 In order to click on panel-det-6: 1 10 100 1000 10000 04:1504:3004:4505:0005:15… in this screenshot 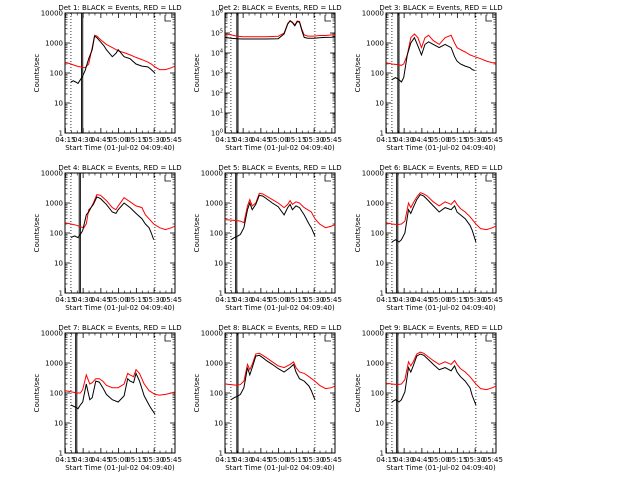, I will do `click(428, 238)`.